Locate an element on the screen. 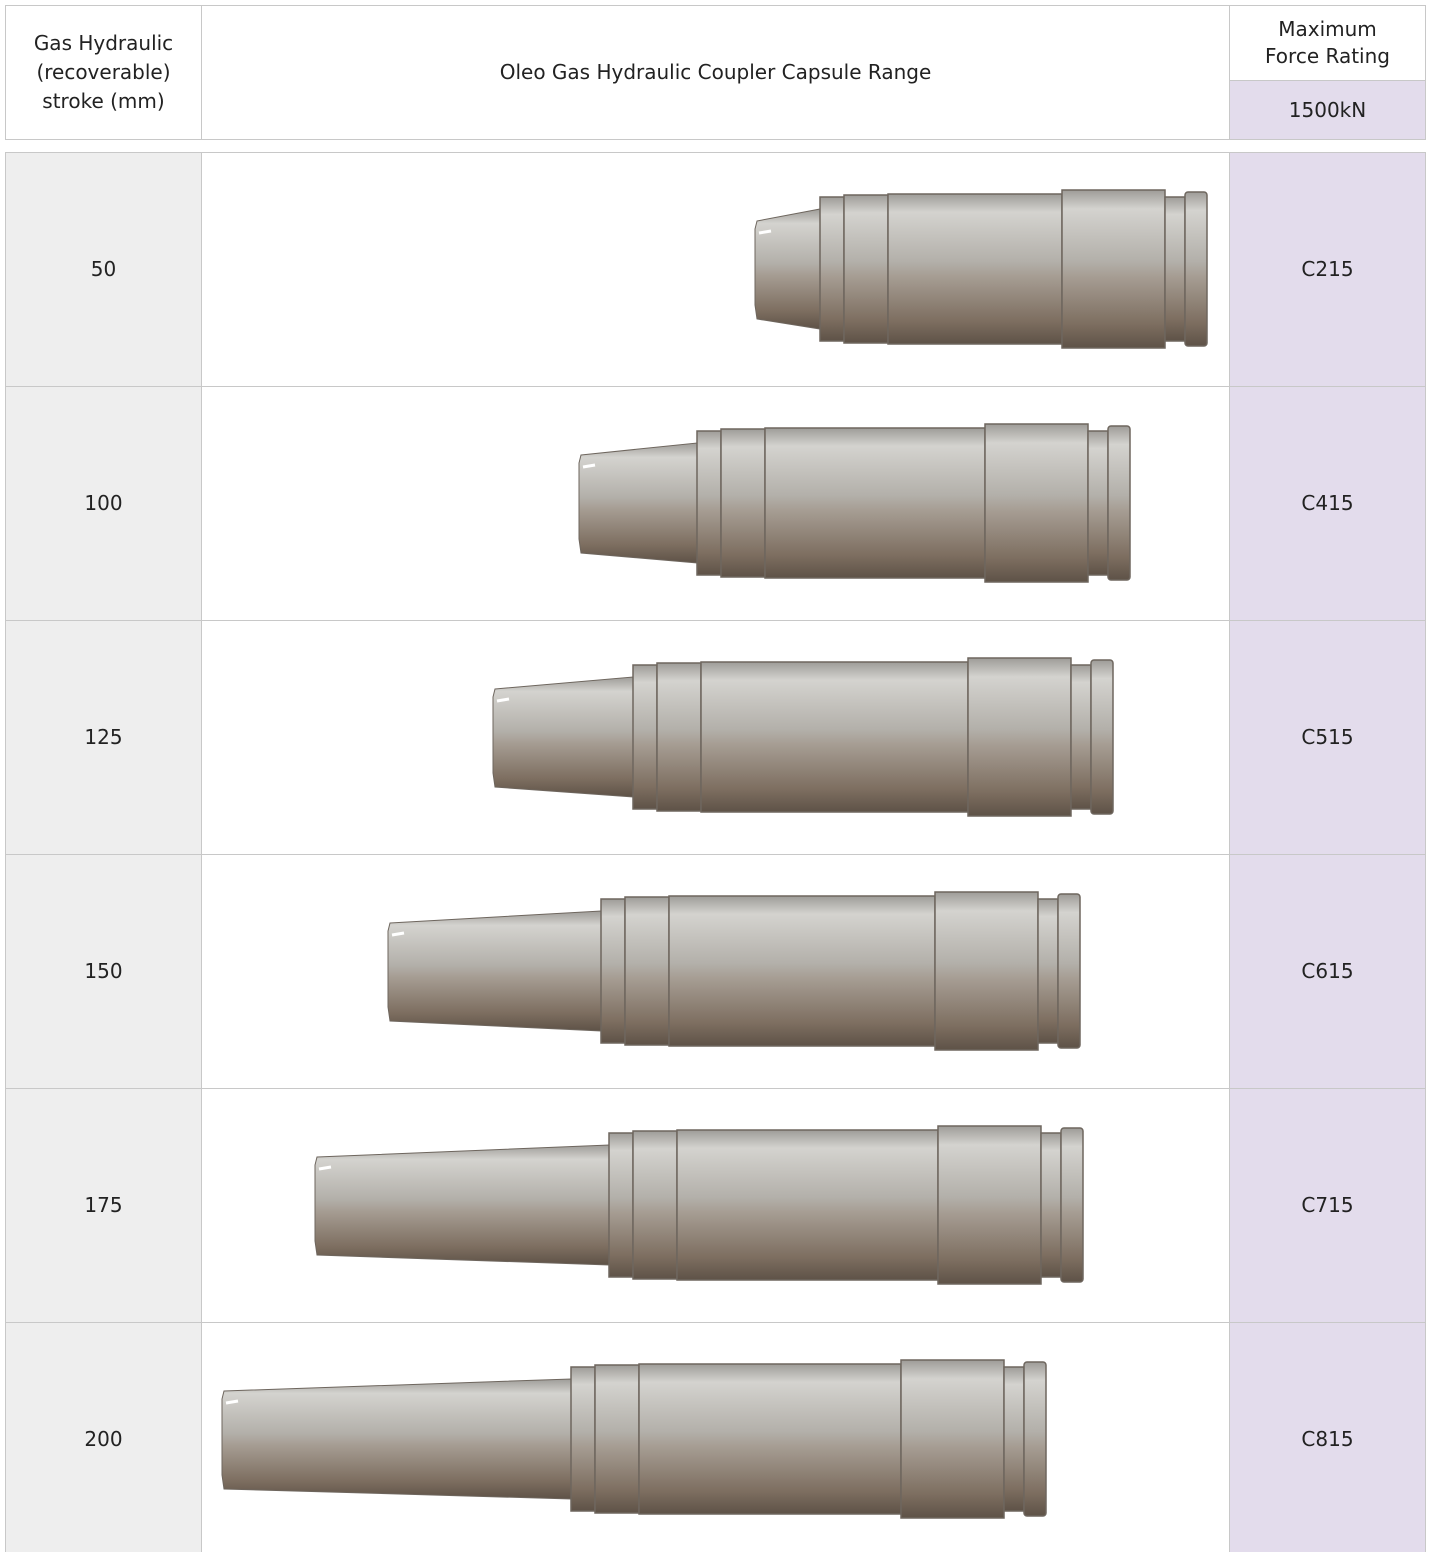 Image resolution: width=1431 pixels, height=1552 pixels. capsule-model: C515 is located at coordinates (1327, 737).